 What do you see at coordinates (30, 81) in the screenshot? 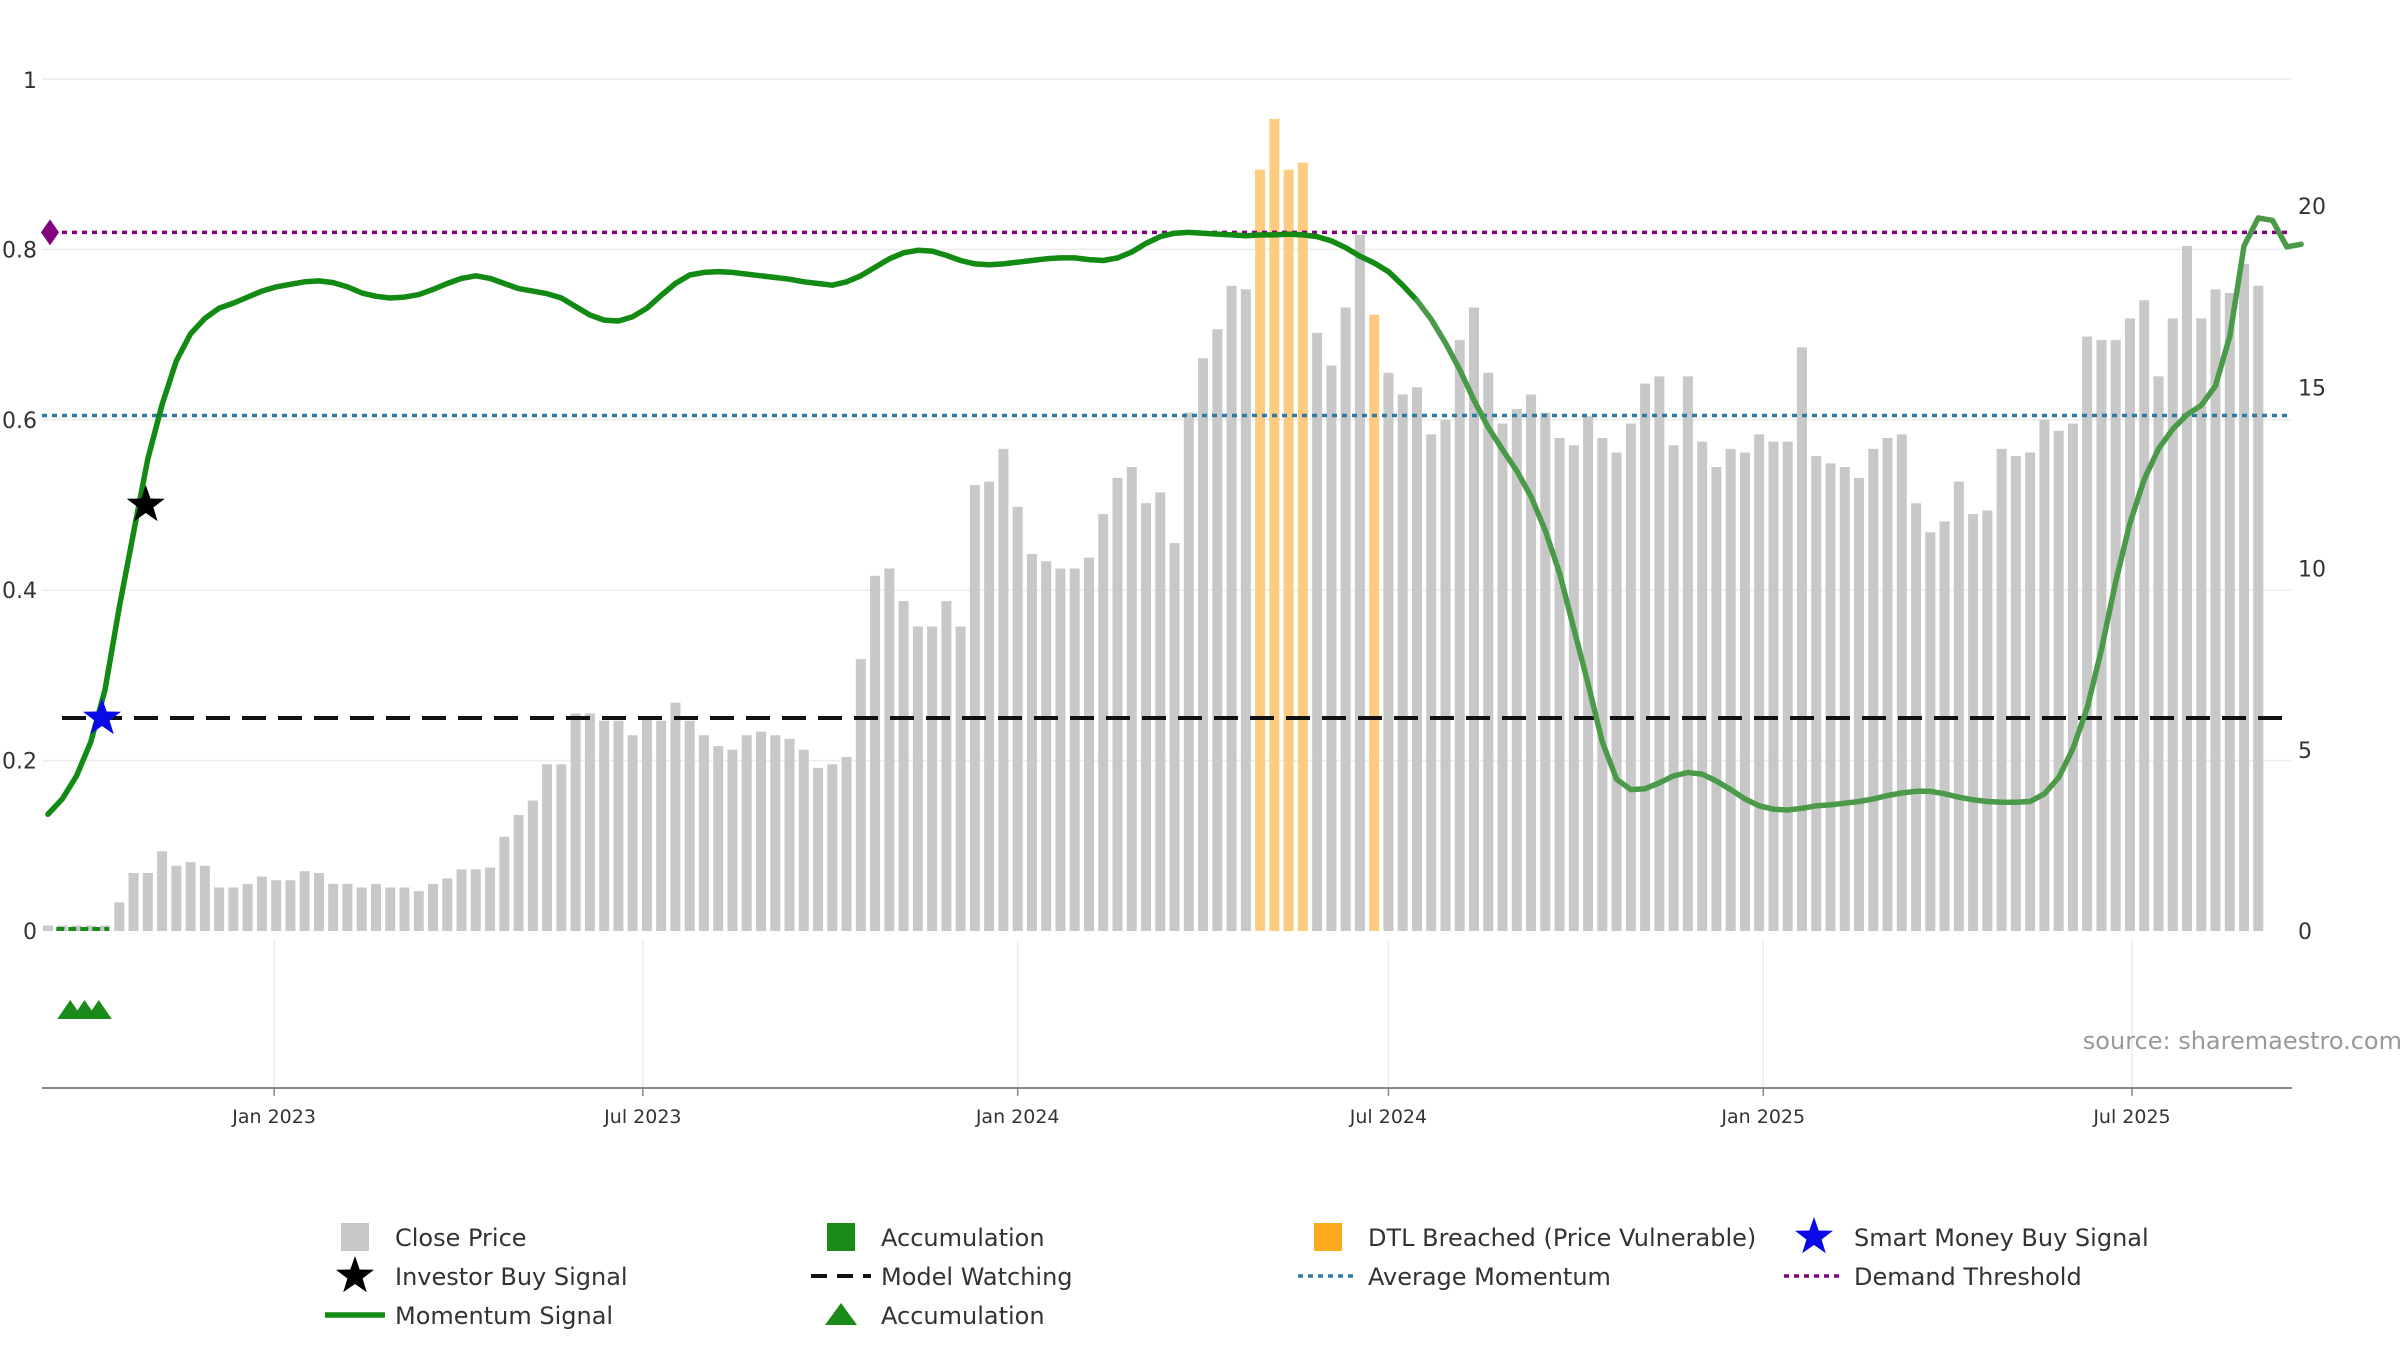
I see `y-left-tick-label: 1` at bounding box center [30, 81].